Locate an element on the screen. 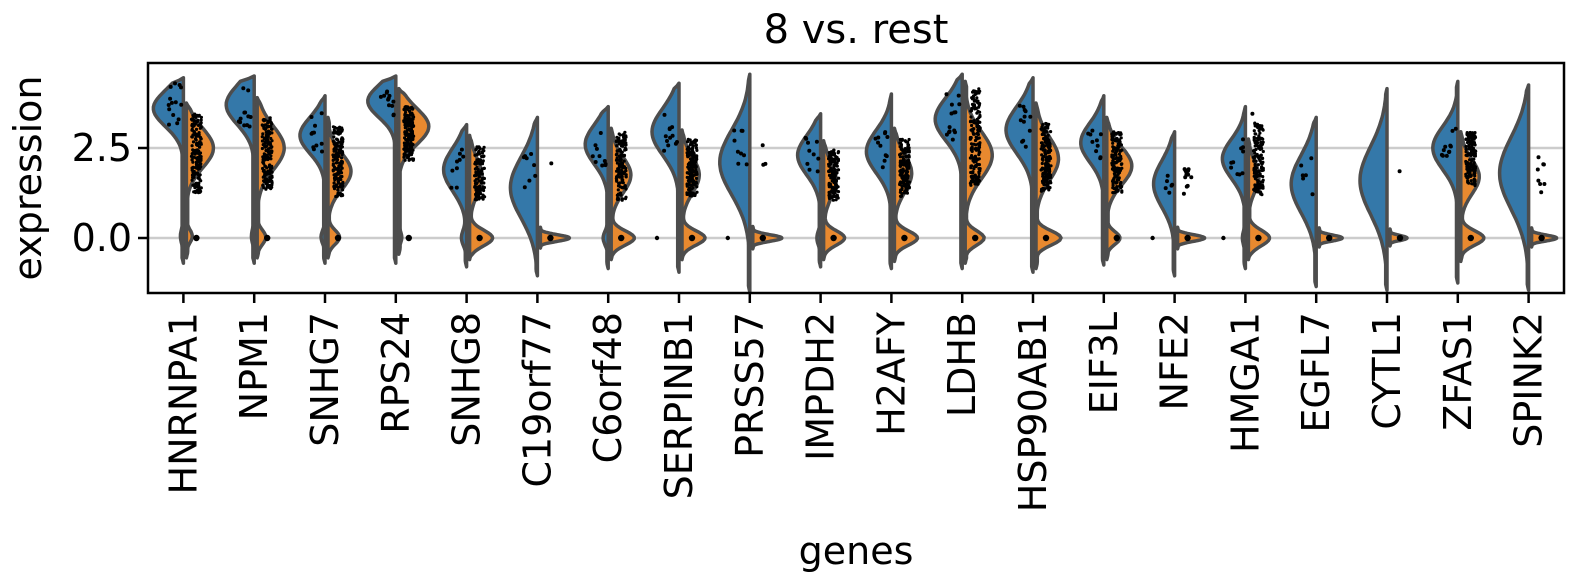 The width and height of the screenshot is (1574, 588). violin-CYTL1 is located at coordinates (1383, 189).